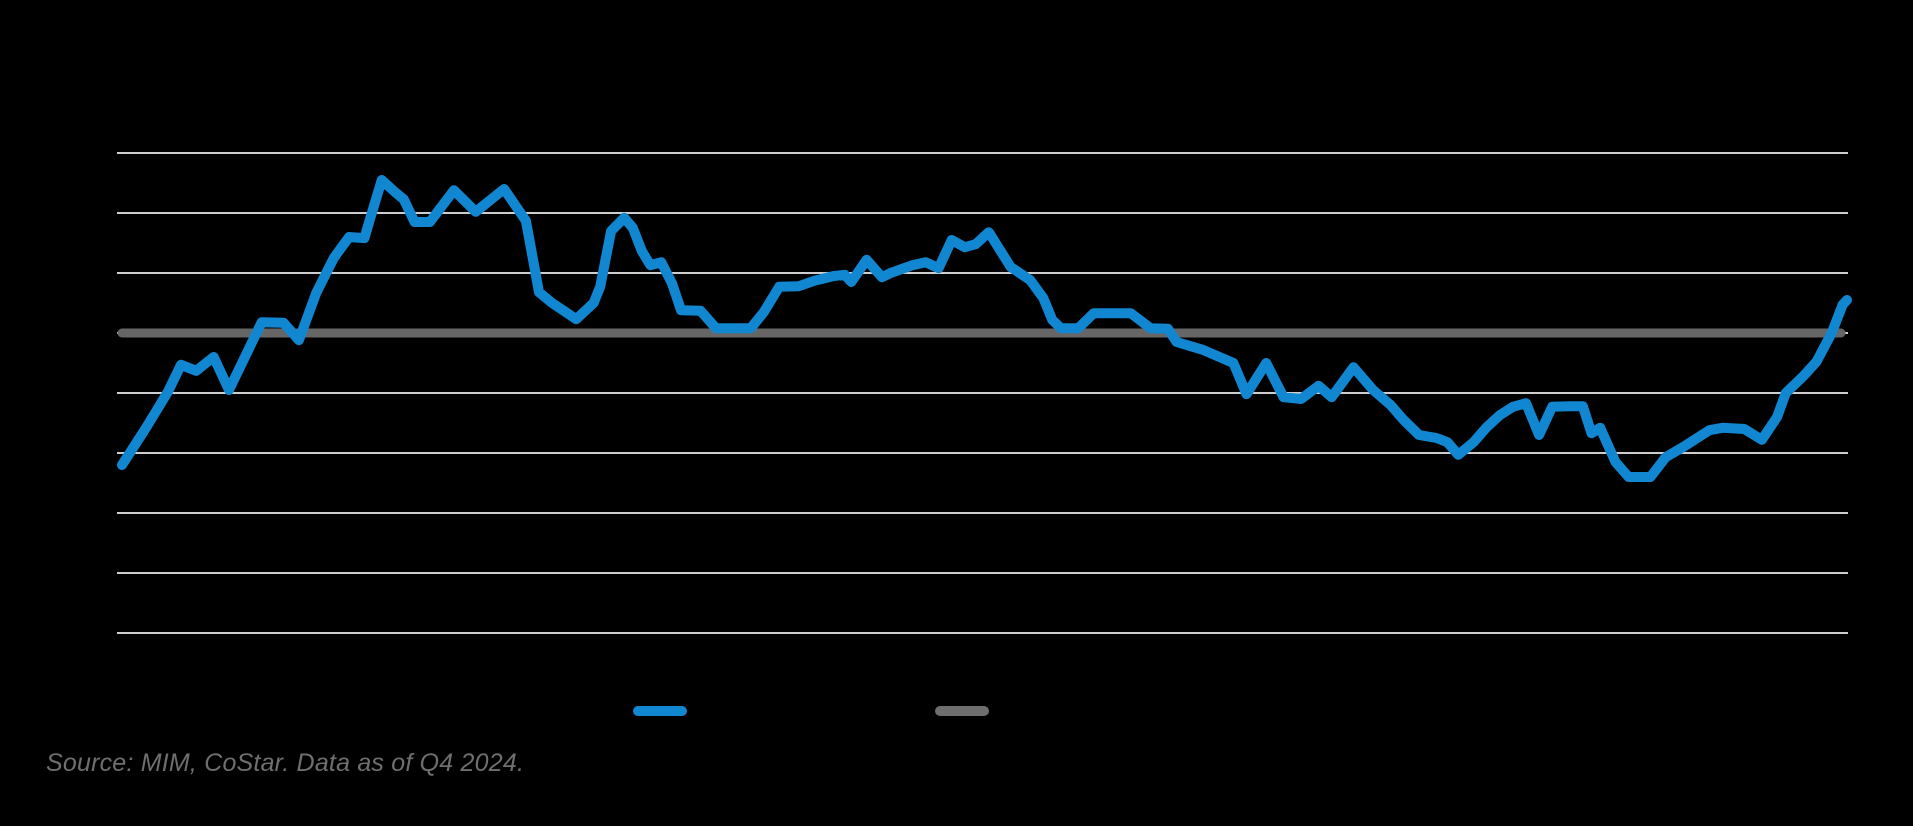 This screenshot has height=826, width=1913. What do you see at coordinates (962, 711) in the screenshot?
I see `legend-swatch-average-line` at bounding box center [962, 711].